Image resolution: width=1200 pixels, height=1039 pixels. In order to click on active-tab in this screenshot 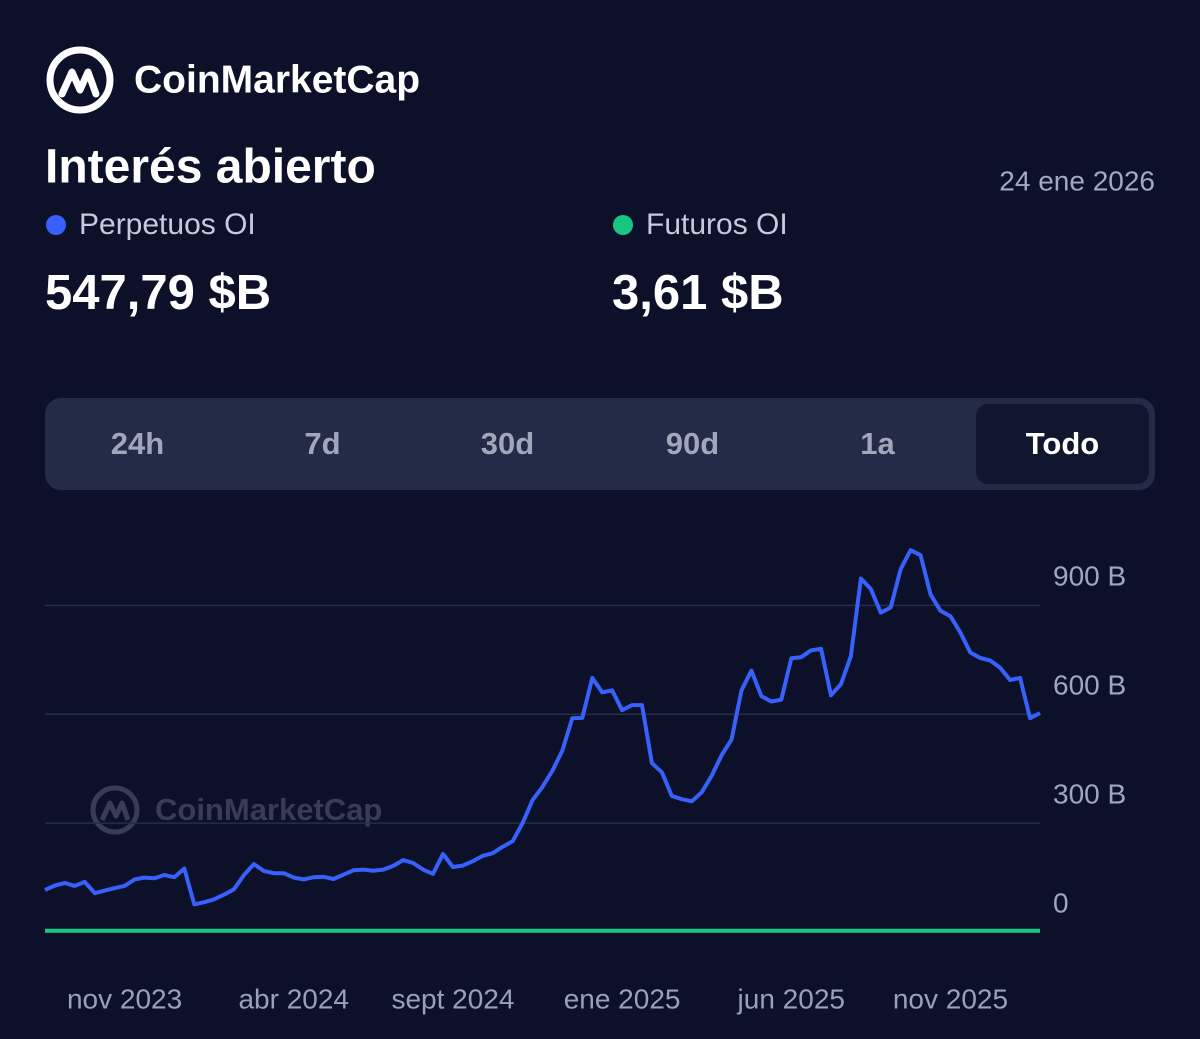, I will do `click(1062, 444)`.